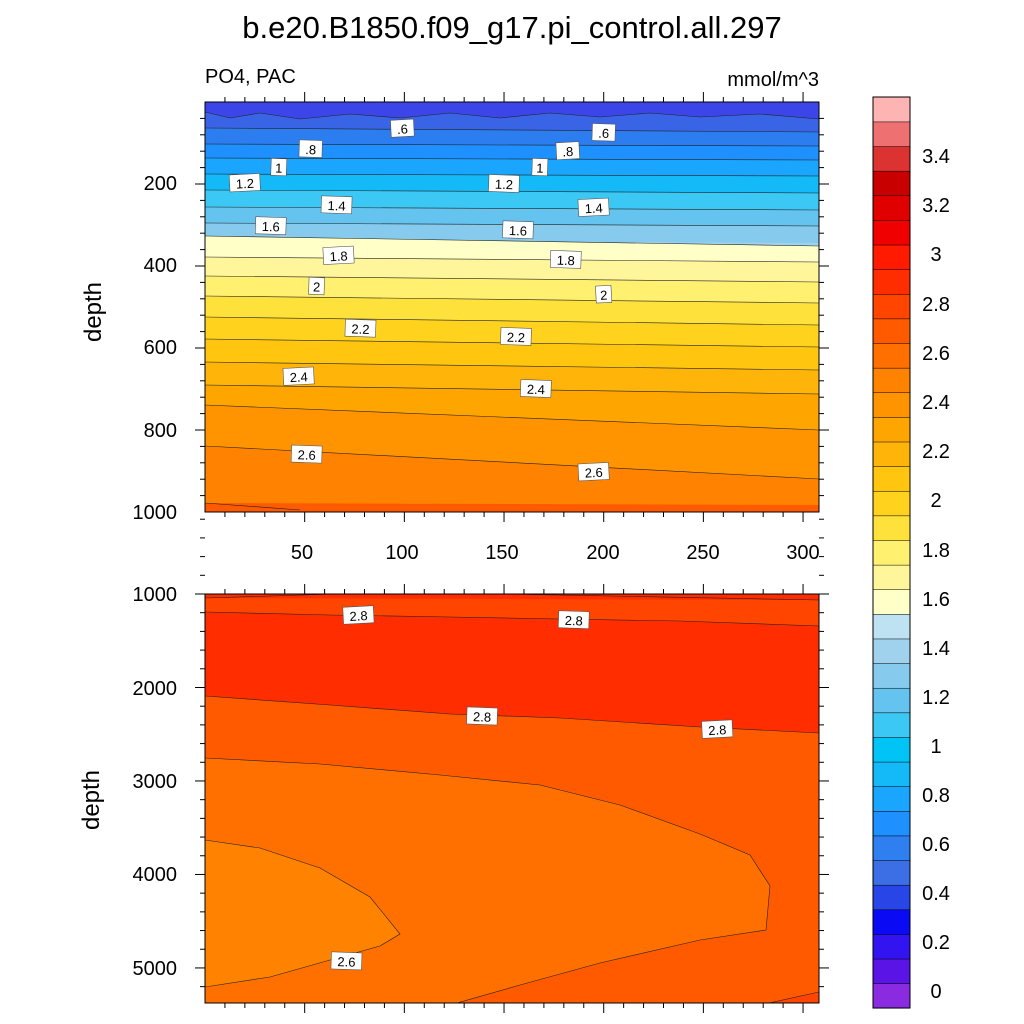  Describe the element at coordinates (155, 348) in the screenshot. I see `upper-y-tick-labels: 200 400 600 800 1000` at that location.